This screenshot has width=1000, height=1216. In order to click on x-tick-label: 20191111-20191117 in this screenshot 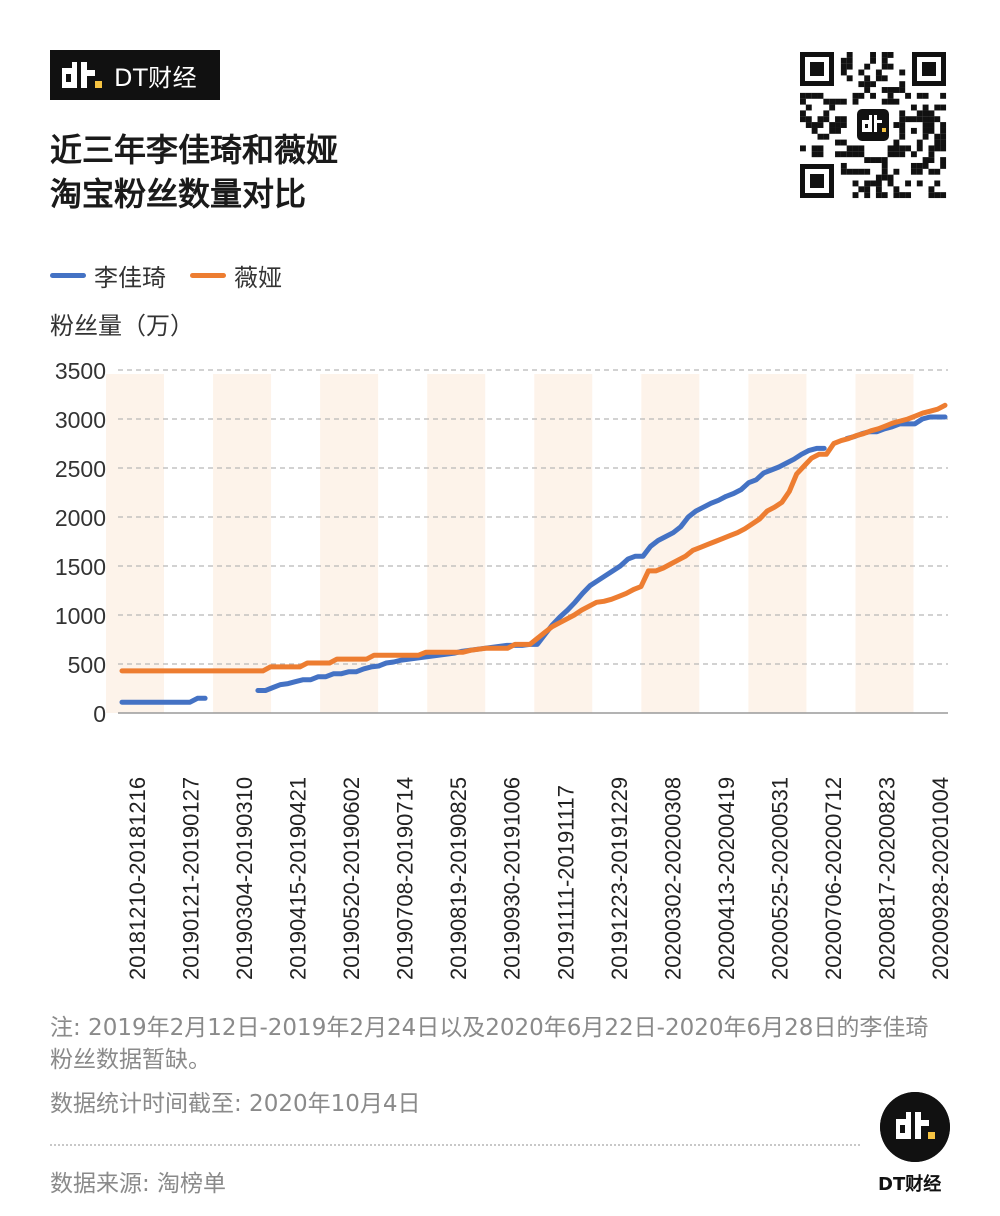, I will do `click(565, 882)`.